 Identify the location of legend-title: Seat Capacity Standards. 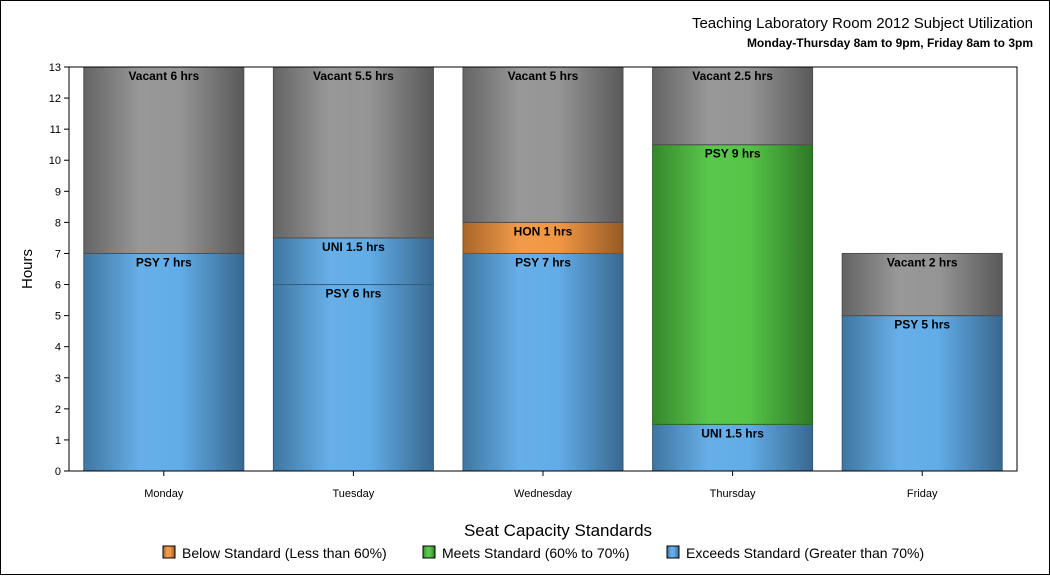
(558, 530).